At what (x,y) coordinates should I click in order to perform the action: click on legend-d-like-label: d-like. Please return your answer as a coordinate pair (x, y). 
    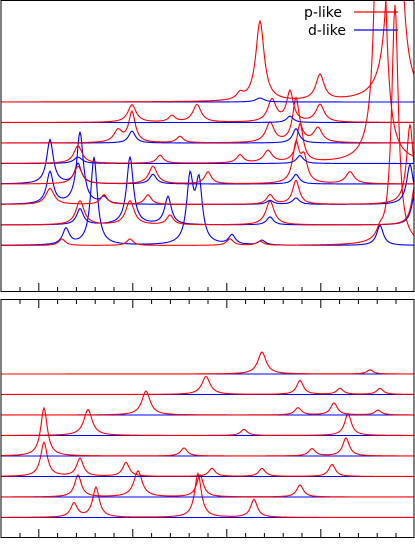
    Looking at the image, I should click on (327, 31).